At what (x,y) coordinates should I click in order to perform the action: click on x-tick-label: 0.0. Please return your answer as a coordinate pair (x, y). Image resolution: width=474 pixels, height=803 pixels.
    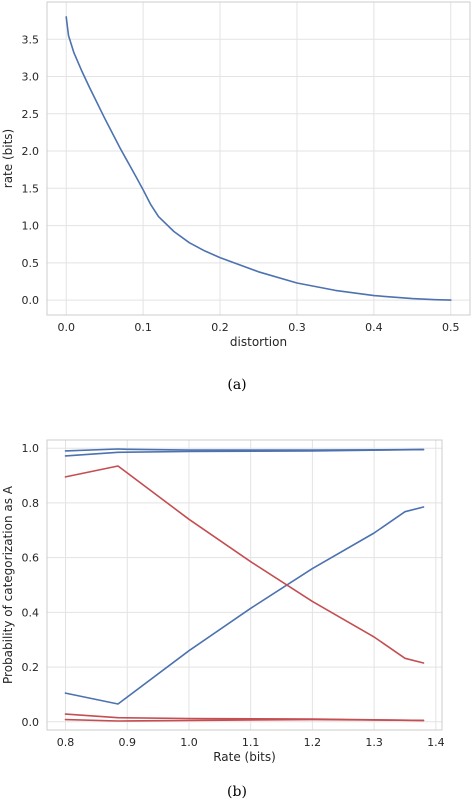
    Looking at the image, I should click on (66, 327).